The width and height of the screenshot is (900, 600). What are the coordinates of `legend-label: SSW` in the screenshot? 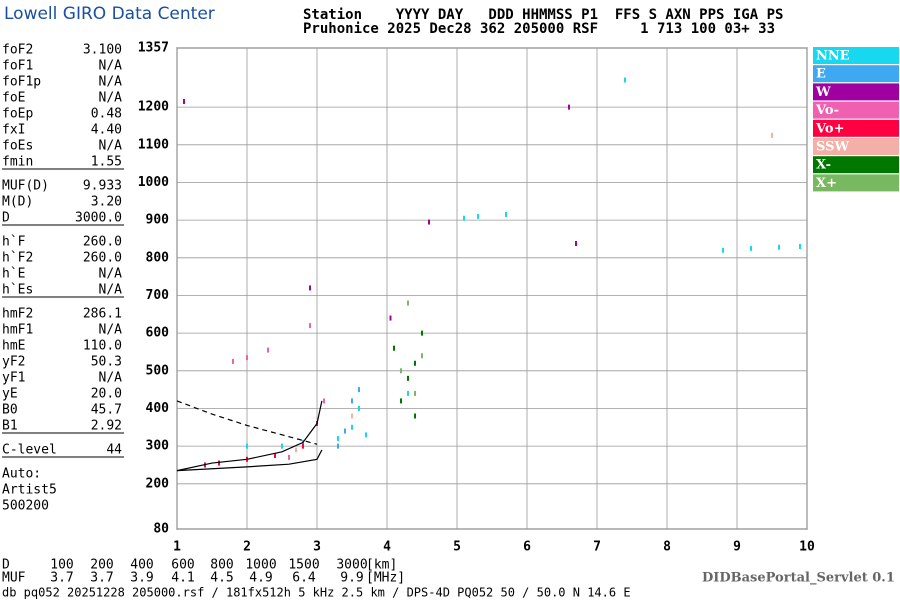 It's located at (832, 147).